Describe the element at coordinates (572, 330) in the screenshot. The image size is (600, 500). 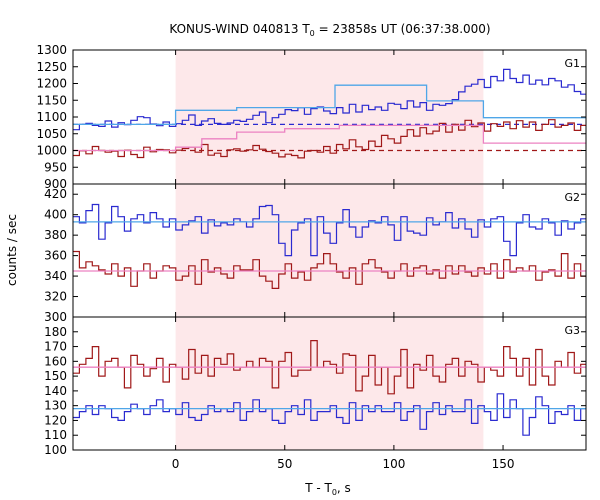
I see `panel-label: G3` at that location.